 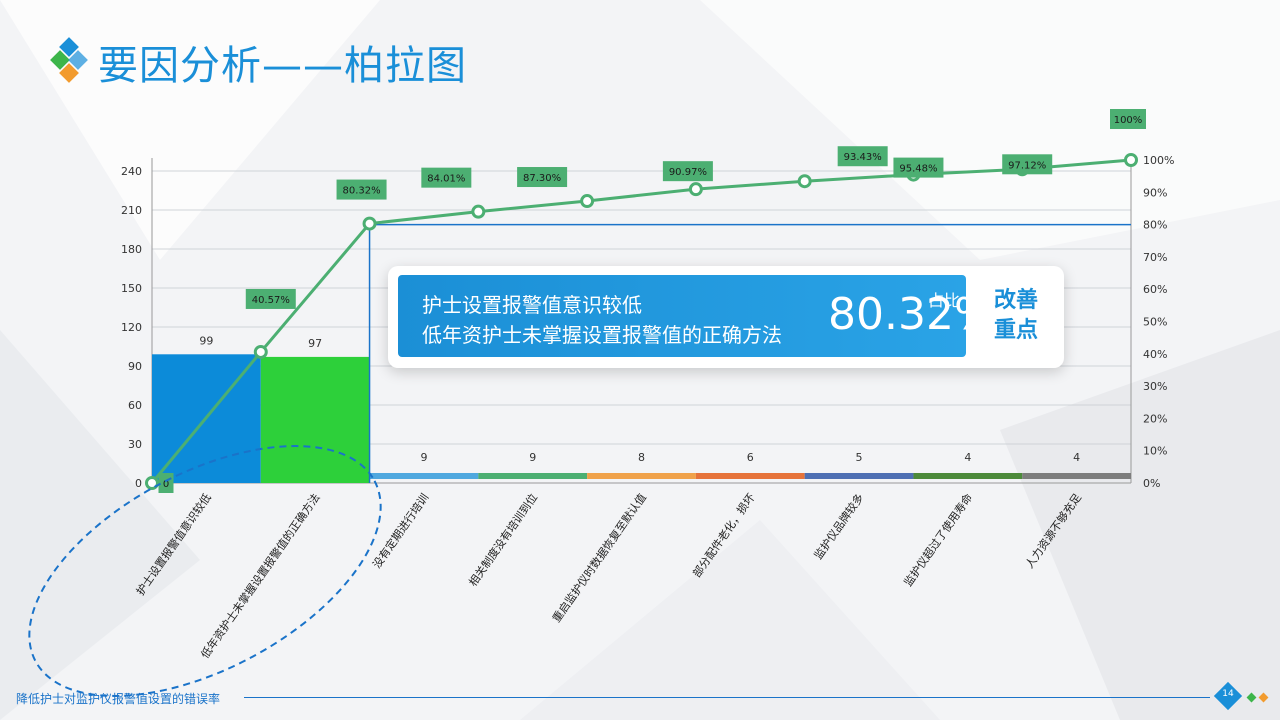 I want to click on y2-tick-label: 30%, so click(x=1155, y=386).